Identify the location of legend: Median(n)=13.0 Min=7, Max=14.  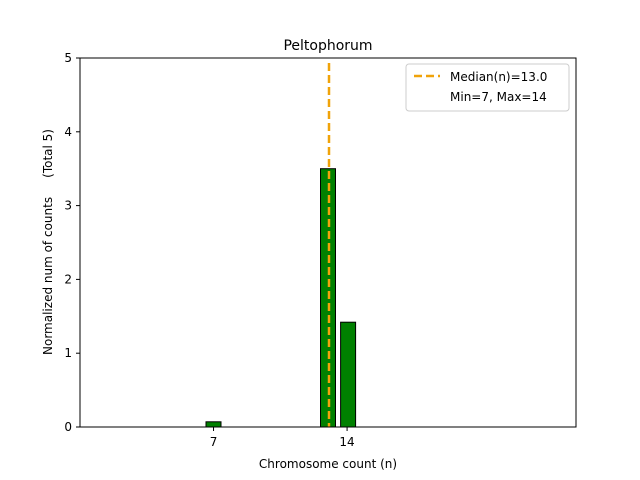
(487, 87).